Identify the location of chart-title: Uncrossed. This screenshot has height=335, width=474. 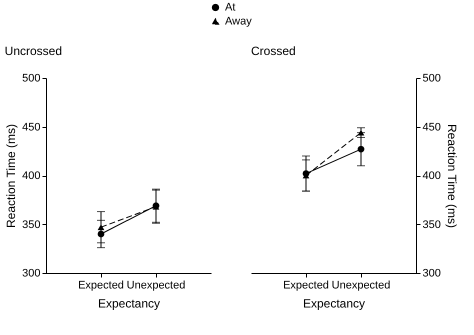
(33, 51).